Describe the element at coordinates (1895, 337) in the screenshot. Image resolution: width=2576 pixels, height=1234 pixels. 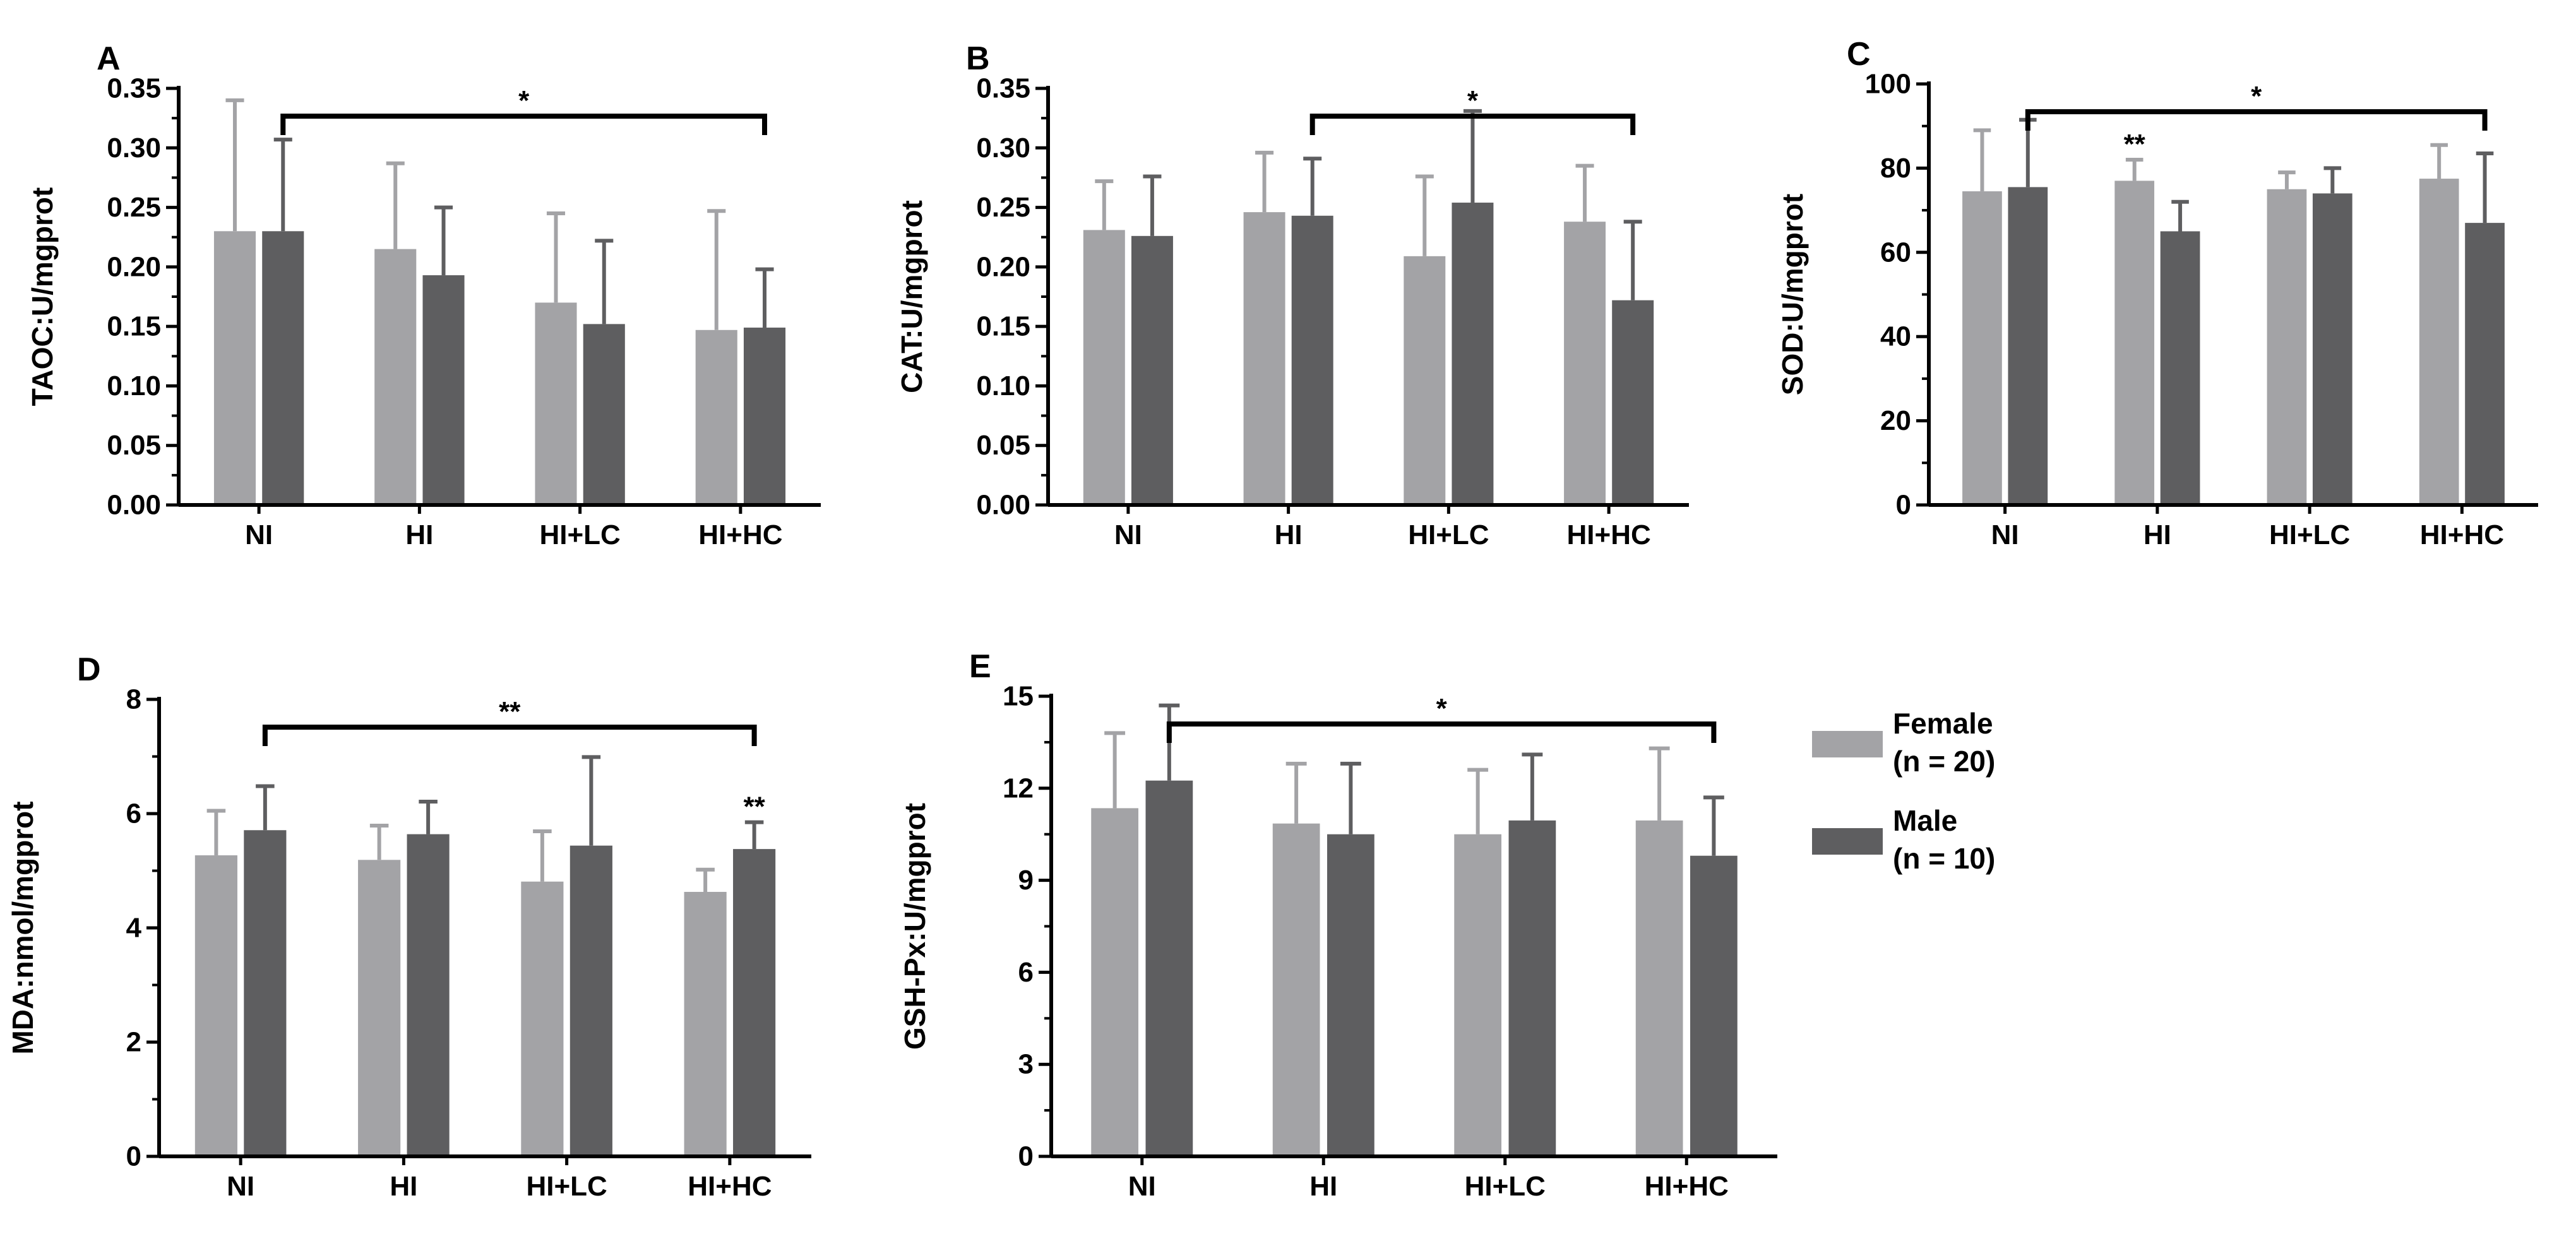
I see `panel-c-y-tick-label: 40` at that location.